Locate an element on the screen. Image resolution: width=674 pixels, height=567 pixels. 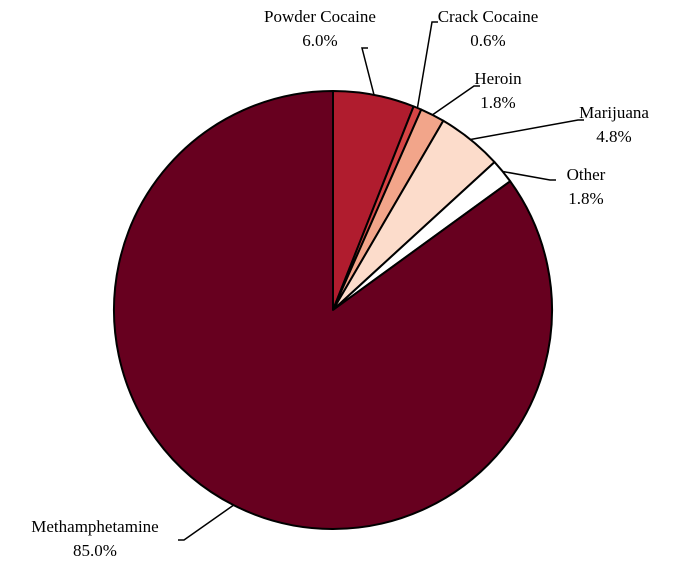
slice-value-label: 0.6% is located at coordinates (487, 40).